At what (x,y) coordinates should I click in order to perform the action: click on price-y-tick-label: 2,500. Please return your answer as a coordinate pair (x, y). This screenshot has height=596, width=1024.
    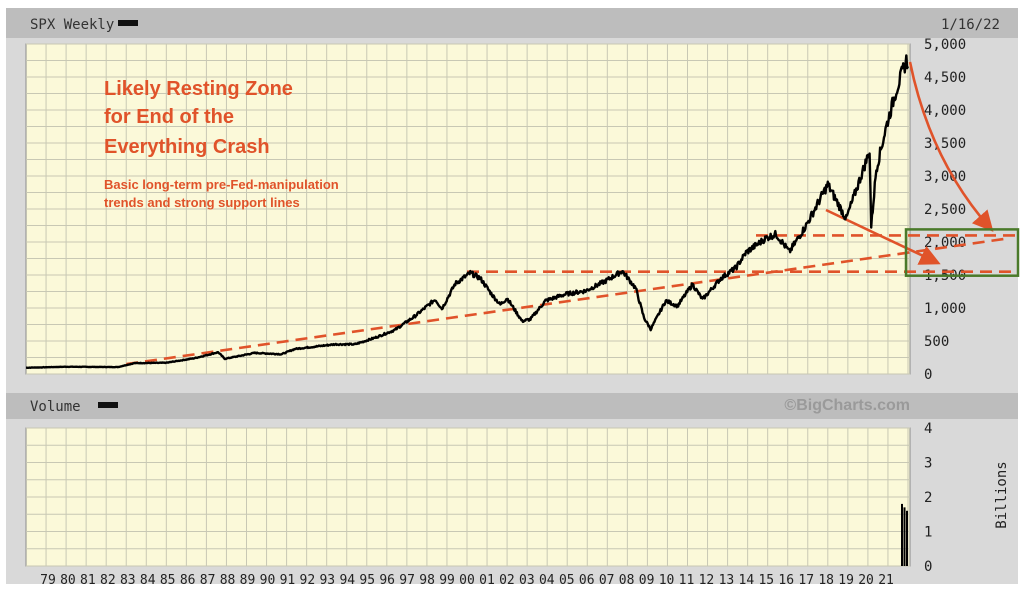
    Looking at the image, I should click on (945, 210).